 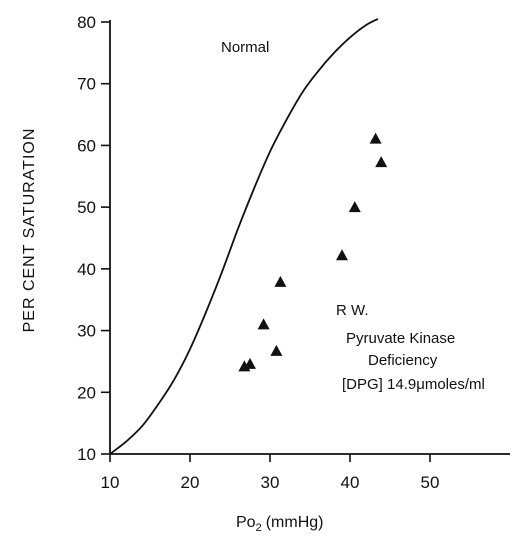 I want to click on annotation-line-2: Pyruvate Kinase, so click(x=400, y=338).